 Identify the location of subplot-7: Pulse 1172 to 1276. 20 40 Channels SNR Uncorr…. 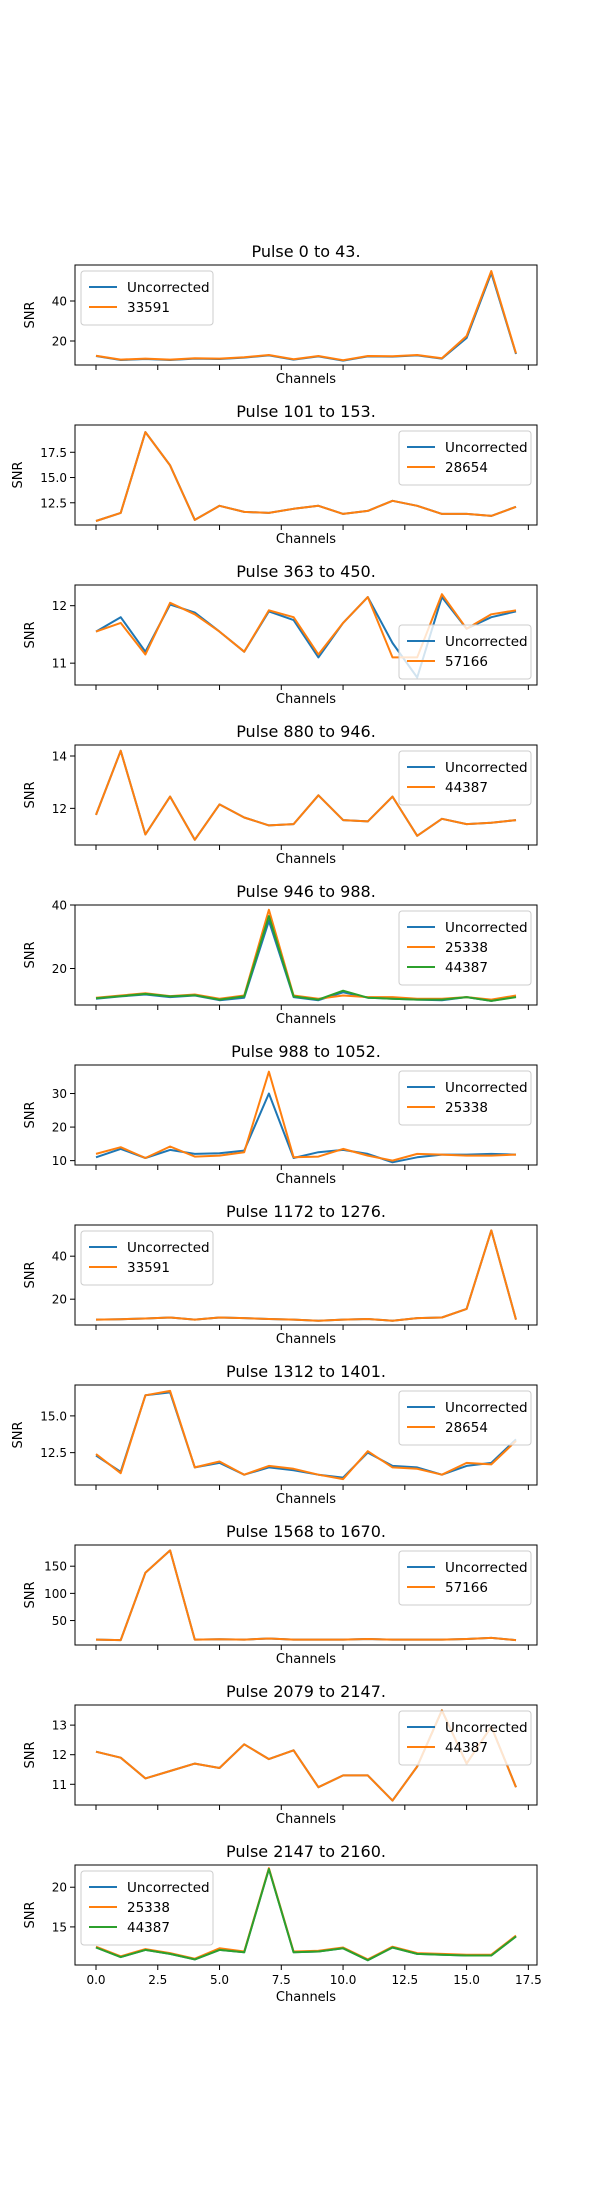
(280, 1274).